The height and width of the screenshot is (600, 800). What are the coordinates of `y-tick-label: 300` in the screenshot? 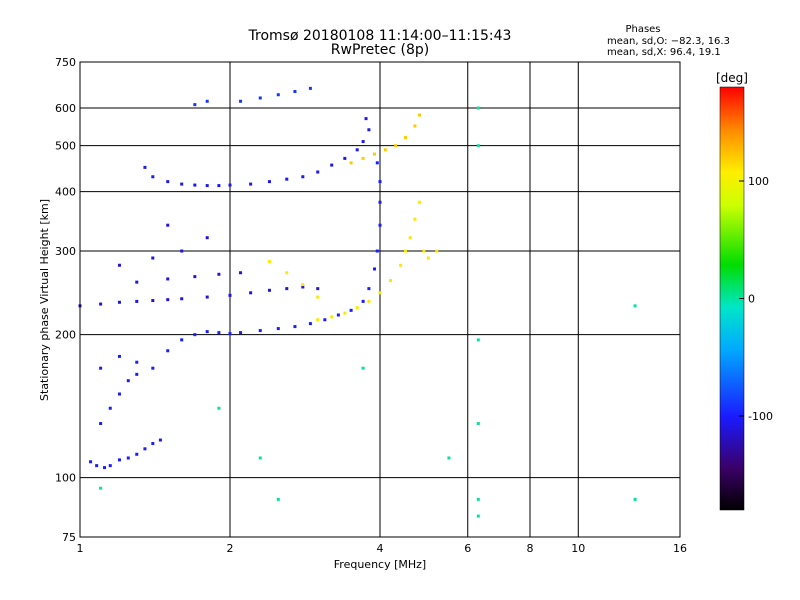 It's located at (65, 251).